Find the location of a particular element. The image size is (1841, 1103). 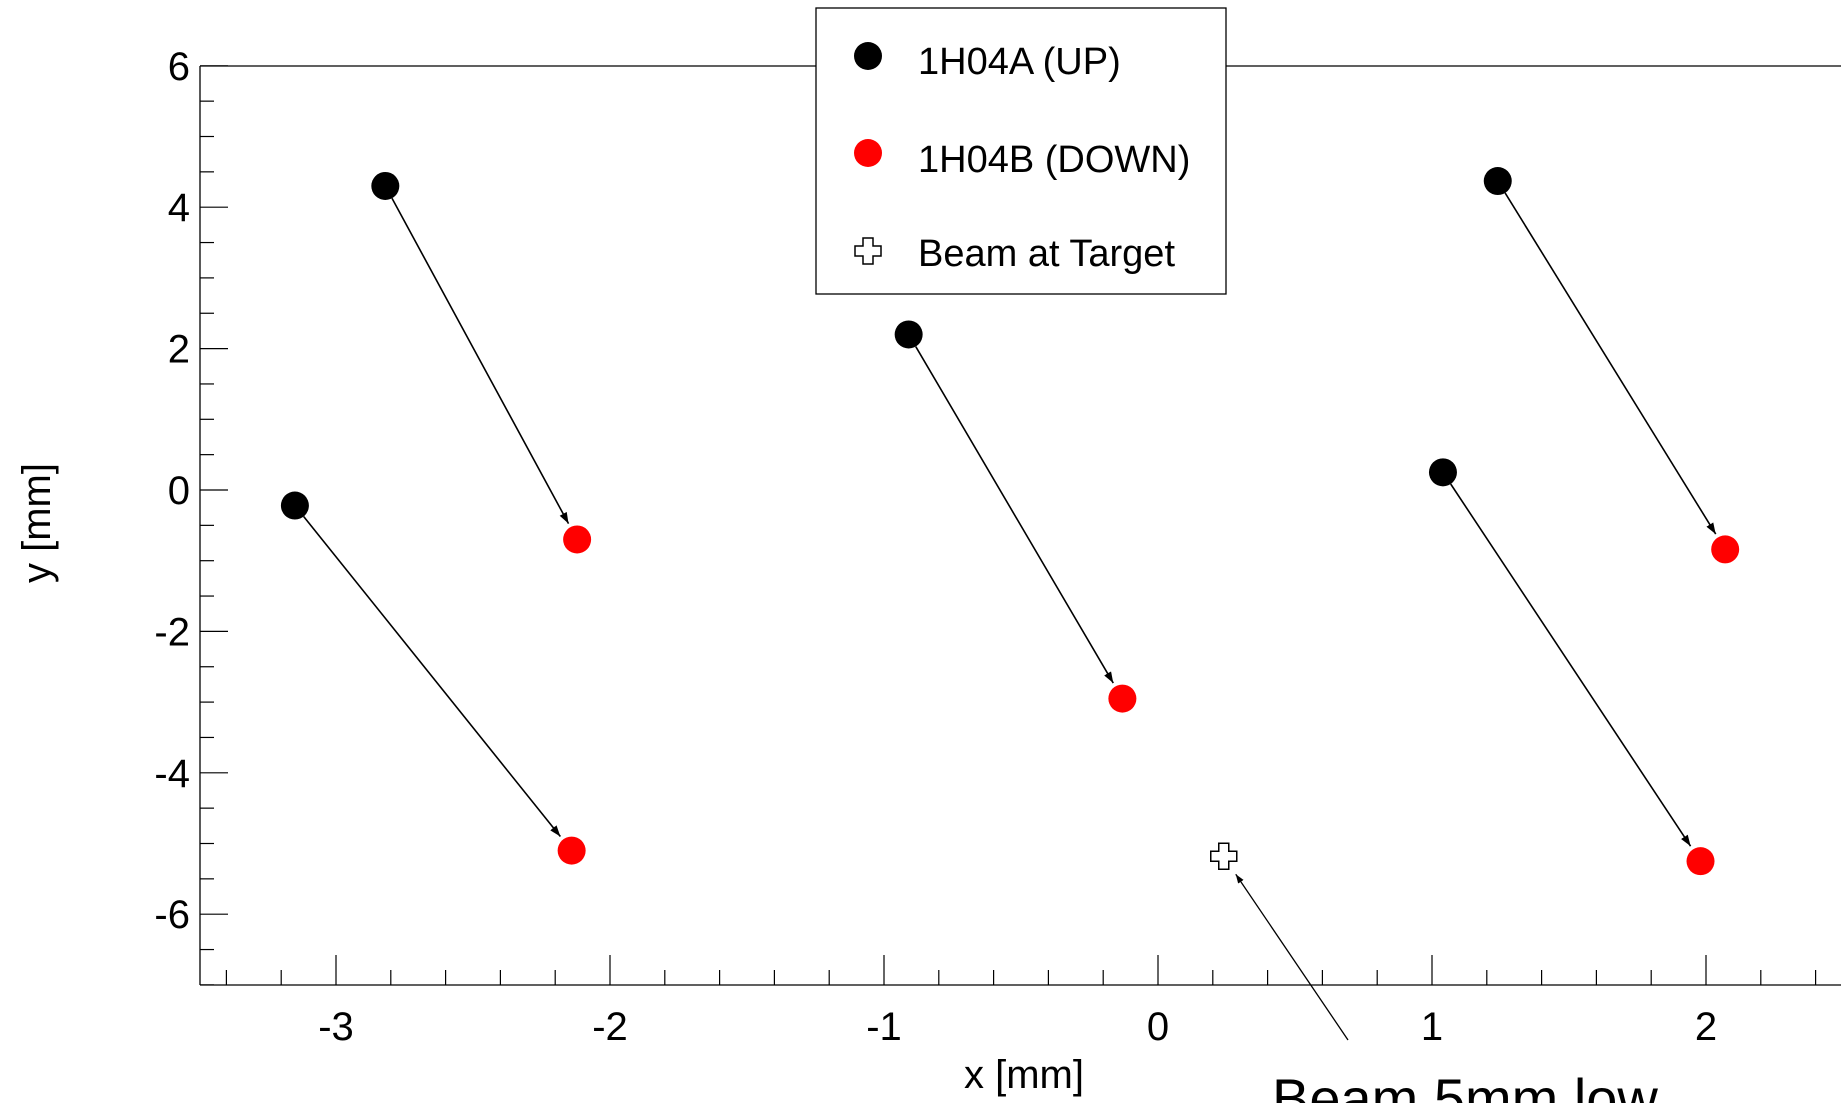

y-tick-label: -6 is located at coordinates (172, 915).